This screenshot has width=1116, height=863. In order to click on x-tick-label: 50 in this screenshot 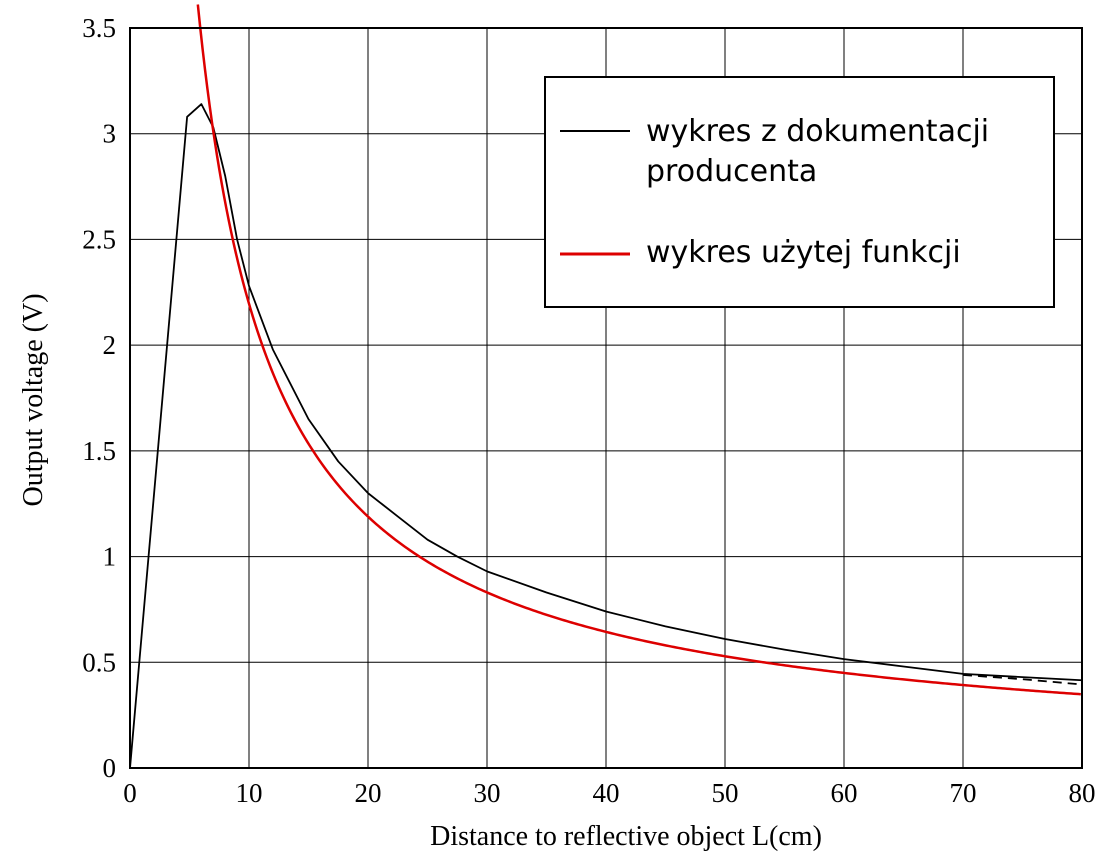, I will do `click(725, 793)`.